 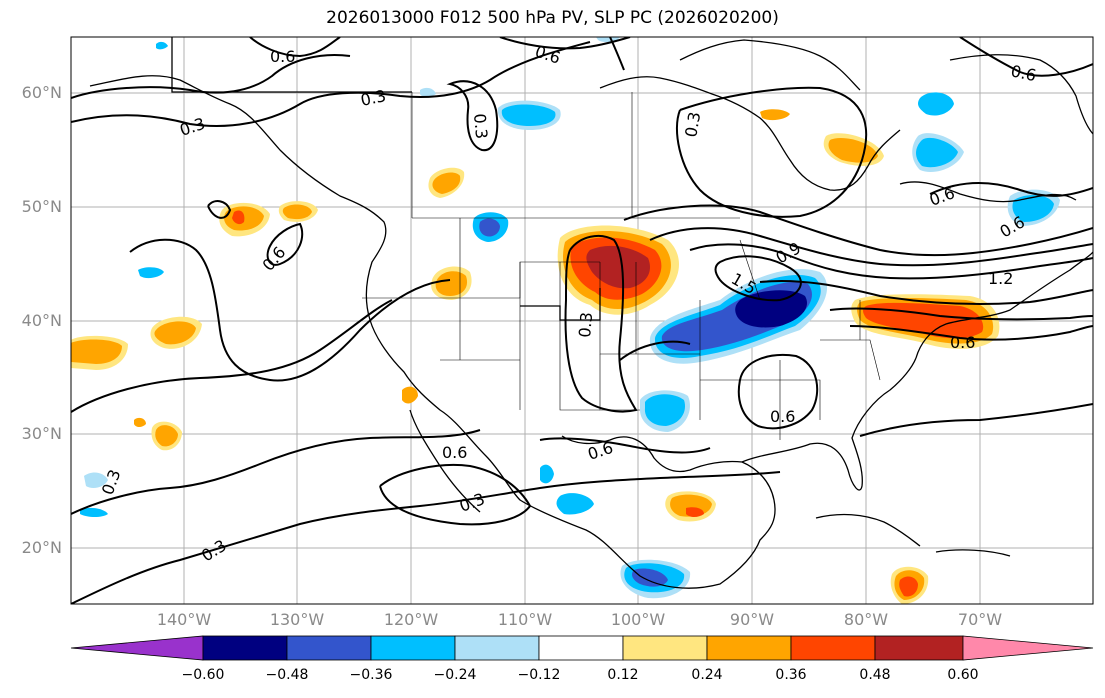 What do you see at coordinates (411, 619) in the screenshot?
I see `lon-label-120w: 120°W` at bounding box center [411, 619].